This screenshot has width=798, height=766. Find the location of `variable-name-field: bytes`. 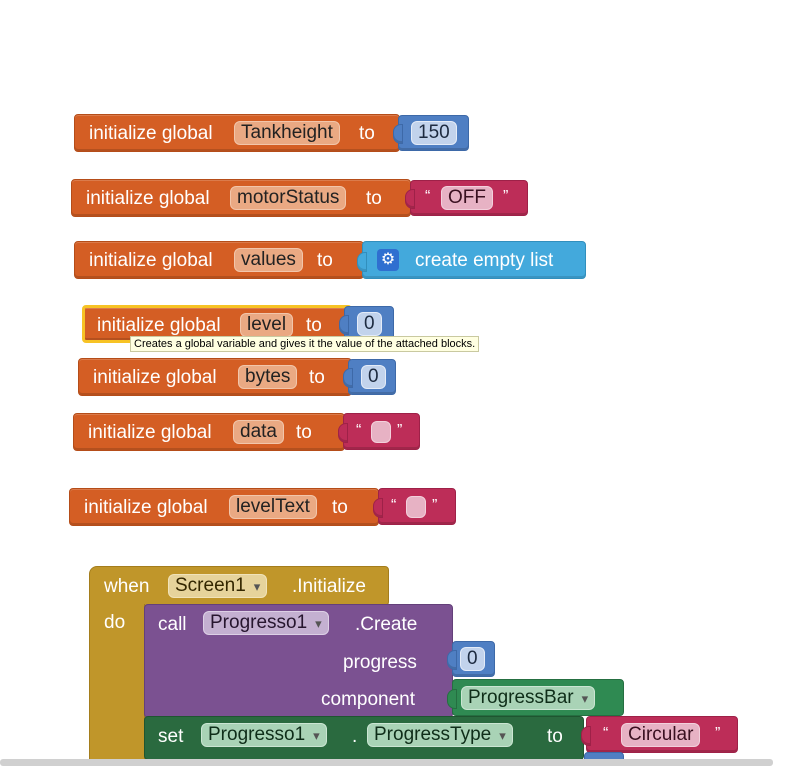

variable-name-field: bytes is located at coordinates (268, 377).